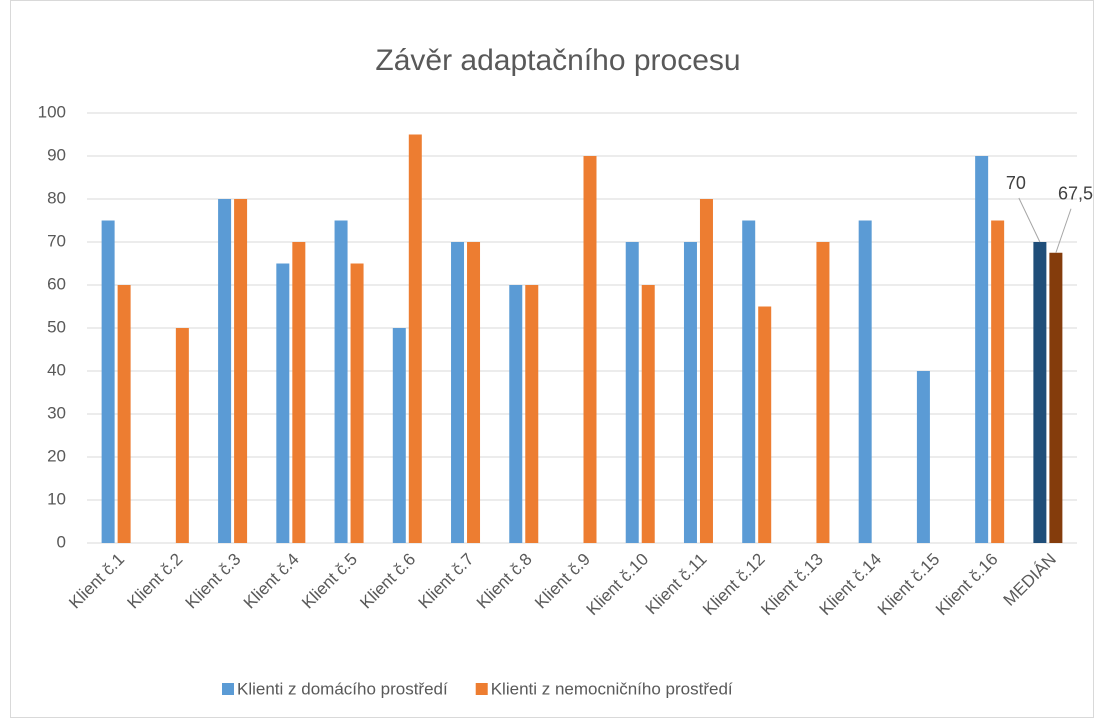 This screenshot has width=1095, height=719. I want to click on y-tick-label: 10, so click(56, 498).